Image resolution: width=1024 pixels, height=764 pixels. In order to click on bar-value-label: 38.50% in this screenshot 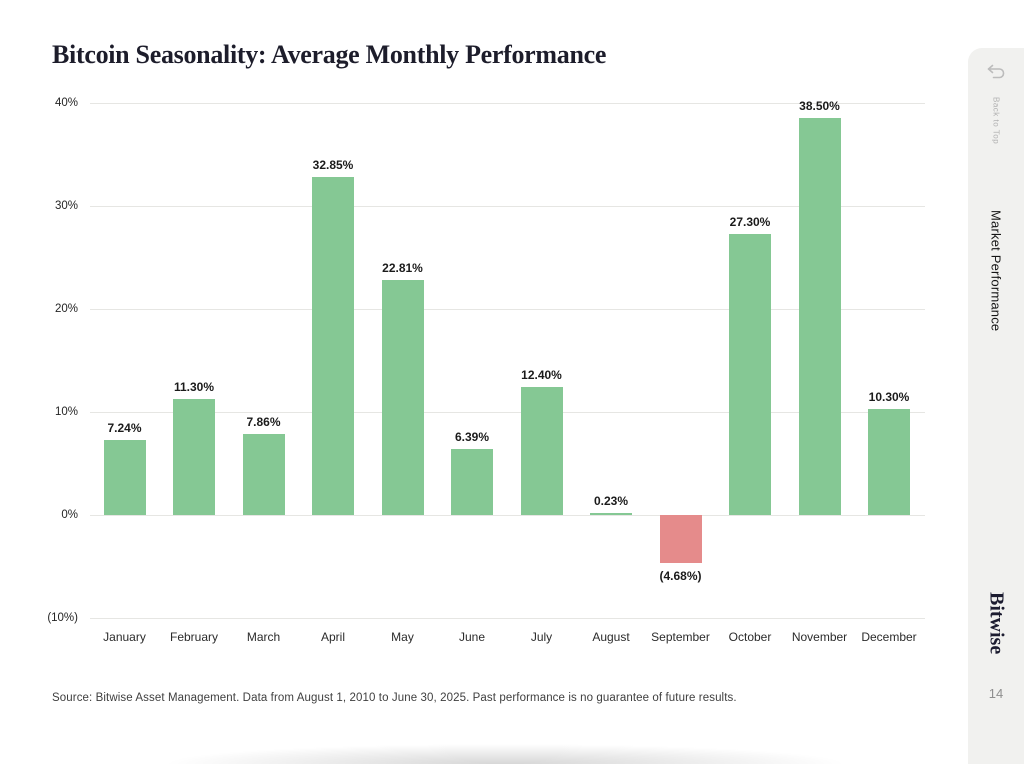, I will do `click(819, 106)`.